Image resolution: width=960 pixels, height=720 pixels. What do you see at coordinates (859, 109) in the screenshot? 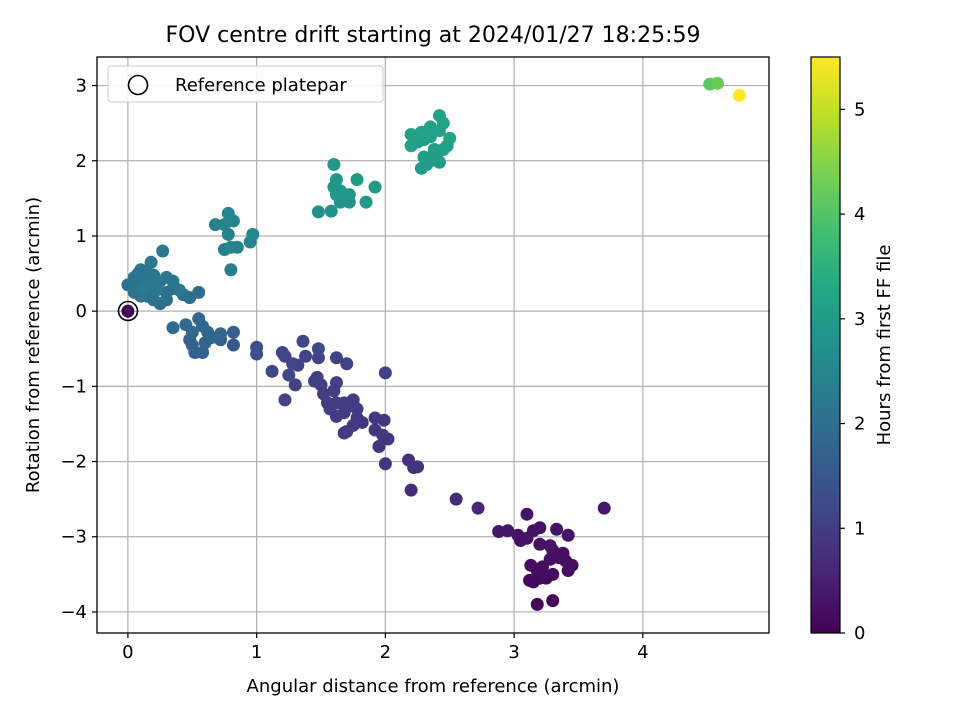
I see `colorbar-tick-label: 5` at bounding box center [859, 109].